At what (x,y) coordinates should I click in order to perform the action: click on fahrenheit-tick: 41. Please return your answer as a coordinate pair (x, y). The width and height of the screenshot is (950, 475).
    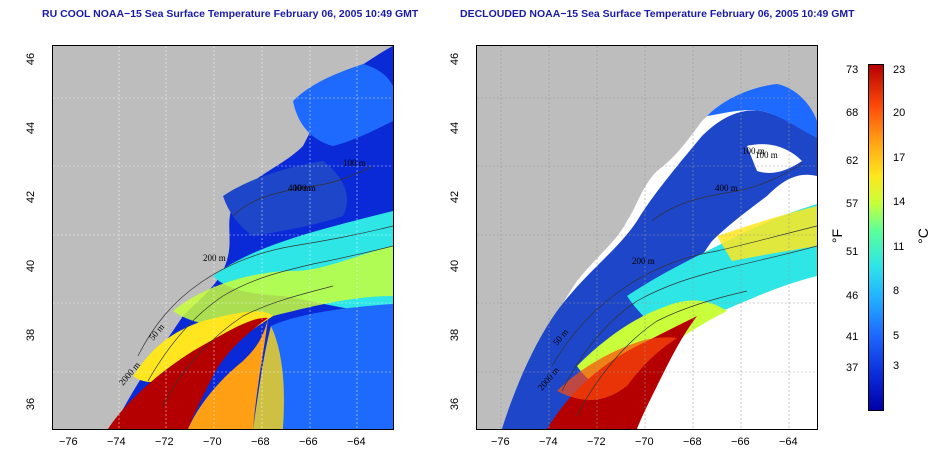
    Looking at the image, I should click on (852, 337).